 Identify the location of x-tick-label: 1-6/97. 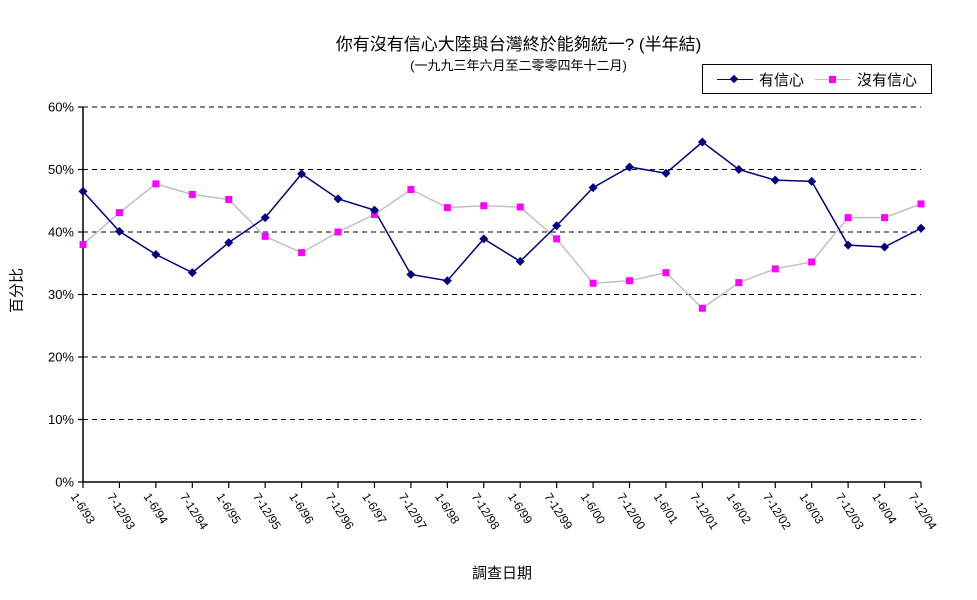
(374, 508).